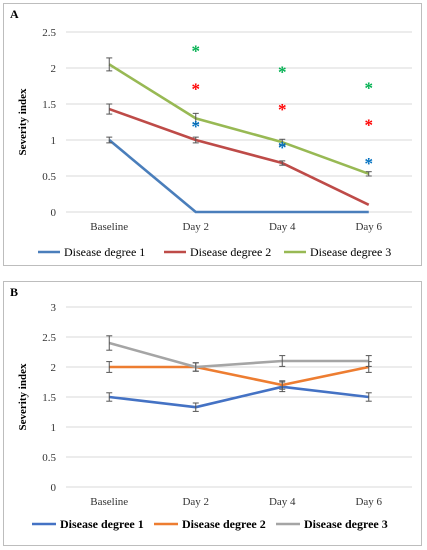  What do you see at coordinates (14, 292) in the screenshot?
I see `panel-label: B` at bounding box center [14, 292].